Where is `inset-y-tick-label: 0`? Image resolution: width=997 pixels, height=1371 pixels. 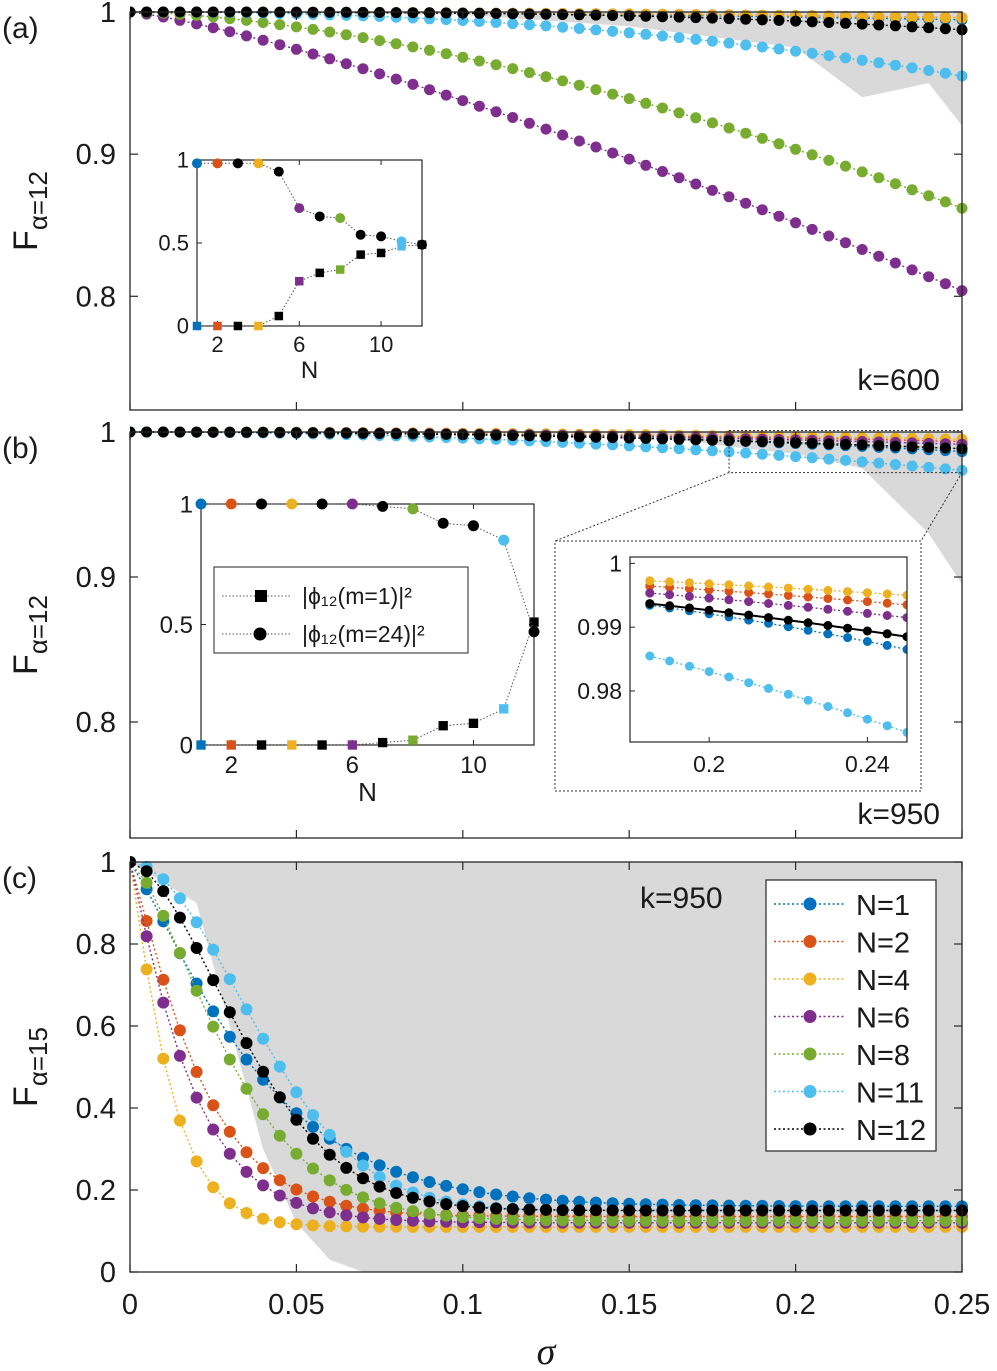 inset-y-tick-label: 0 is located at coordinates (186, 745).